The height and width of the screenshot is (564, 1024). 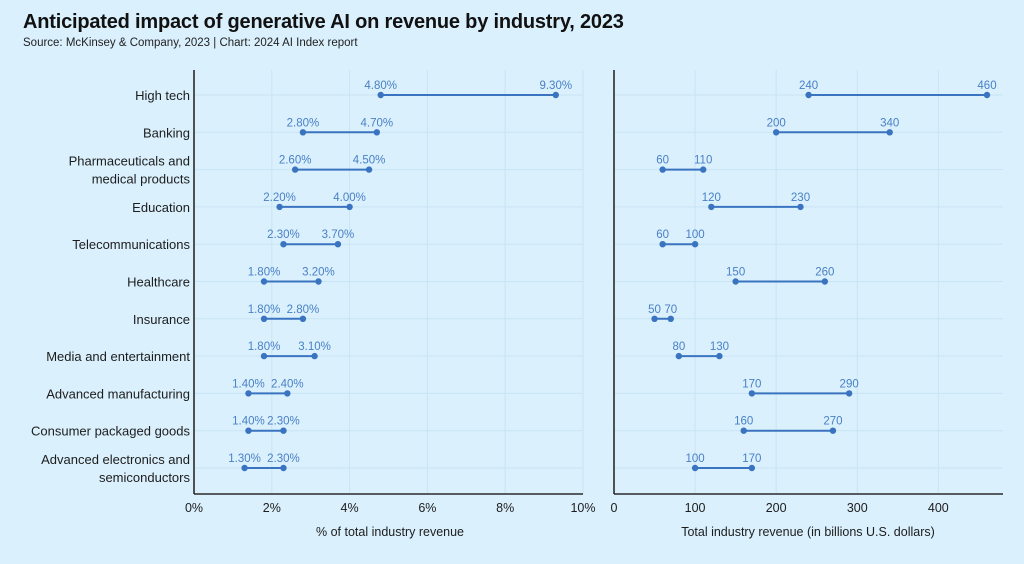 I want to click on pct-x-axis-title: % of total industry revenue, so click(x=390, y=532).